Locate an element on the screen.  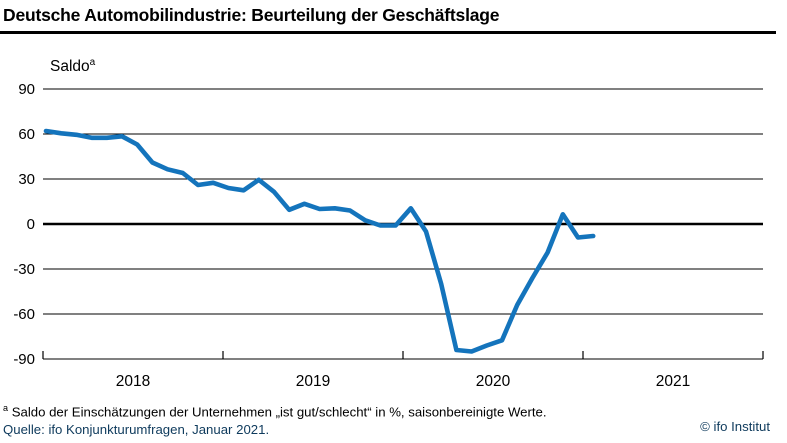
y-tick-label: 0 is located at coordinates (31, 224).